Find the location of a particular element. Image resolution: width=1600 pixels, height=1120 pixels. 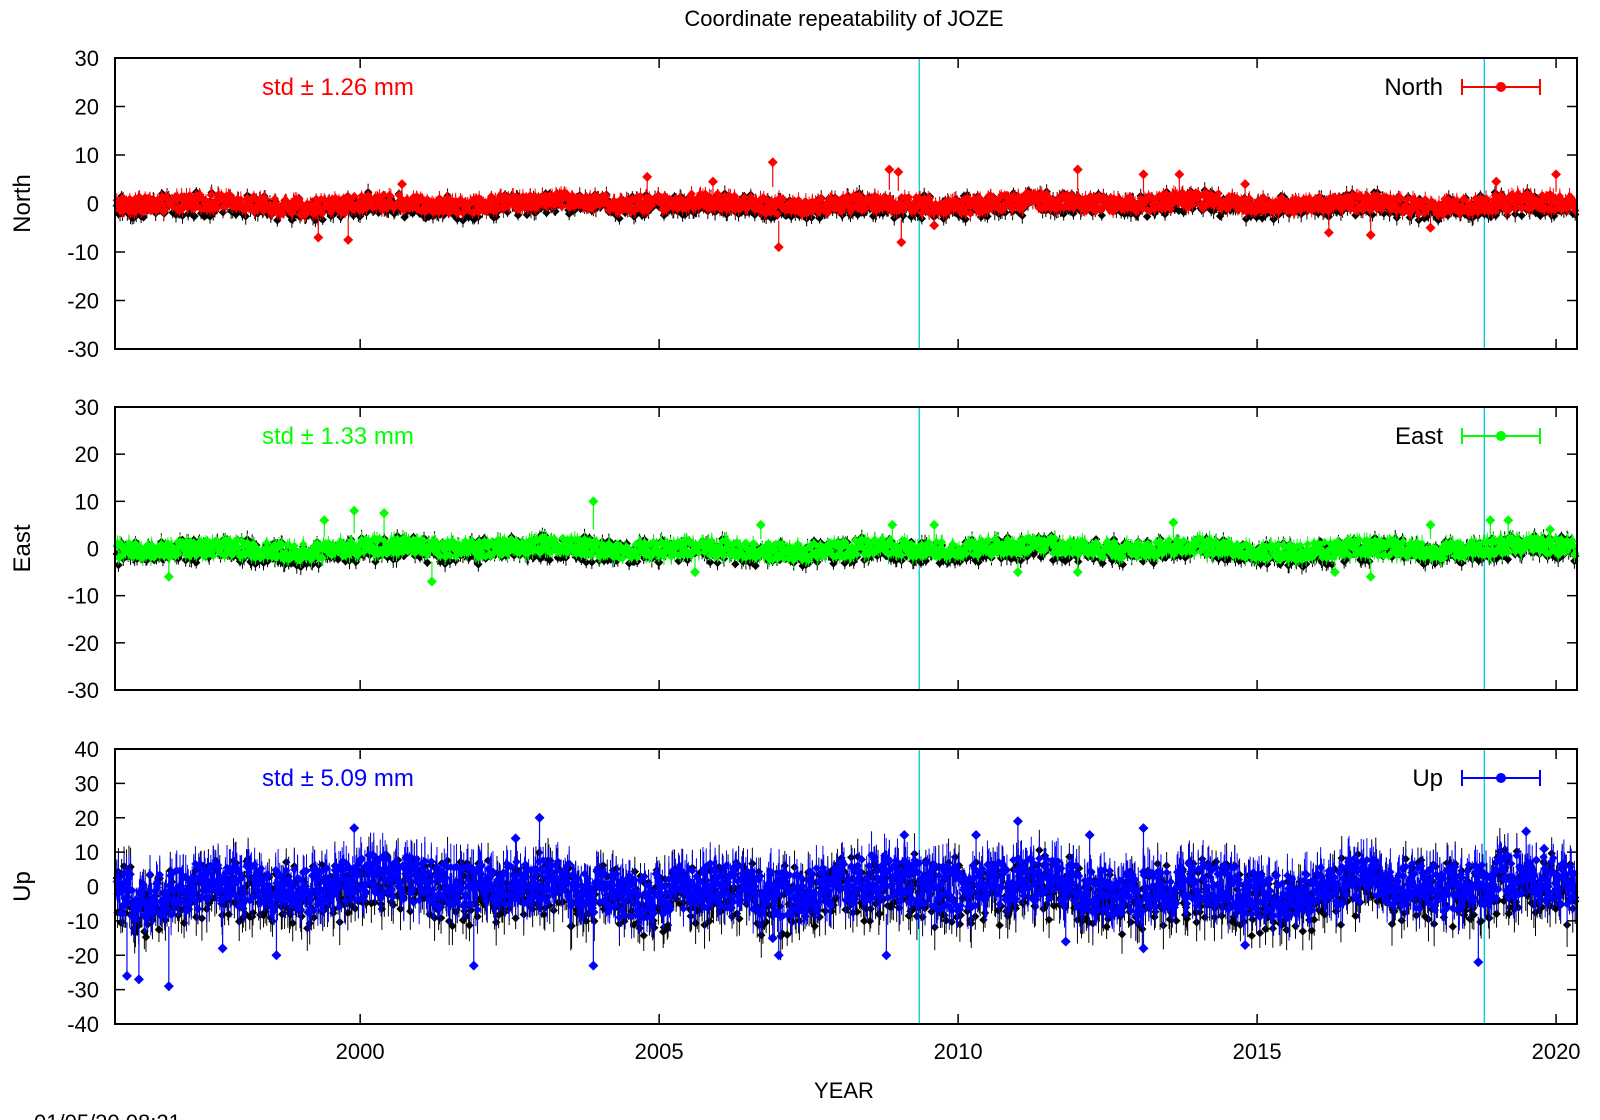

y-tick-label: 30 is located at coordinates (87, 58).